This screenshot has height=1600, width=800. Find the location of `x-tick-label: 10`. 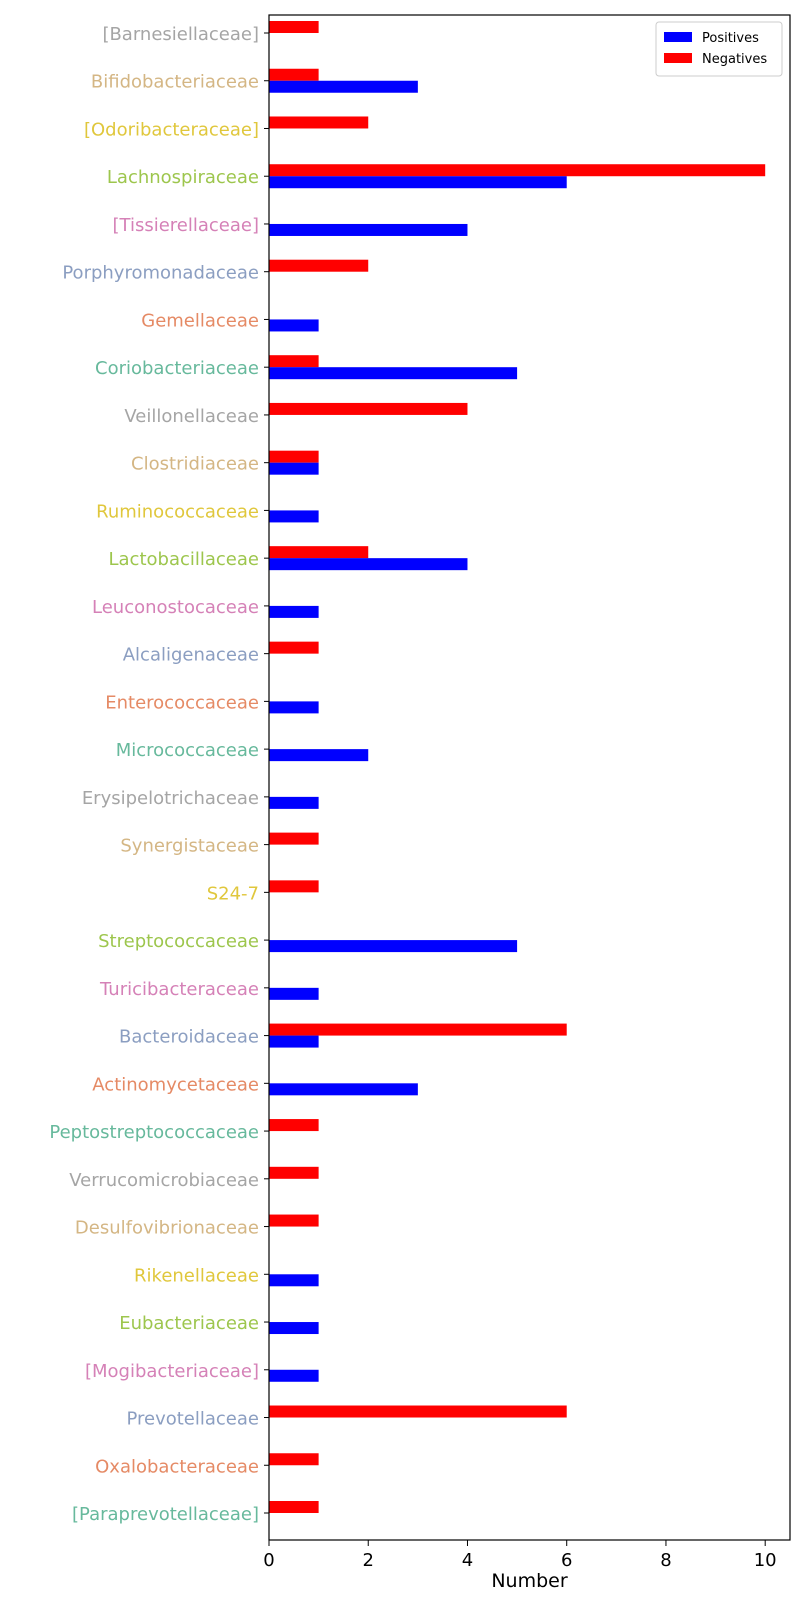

x-tick-label: 10 is located at coordinates (765, 1560).